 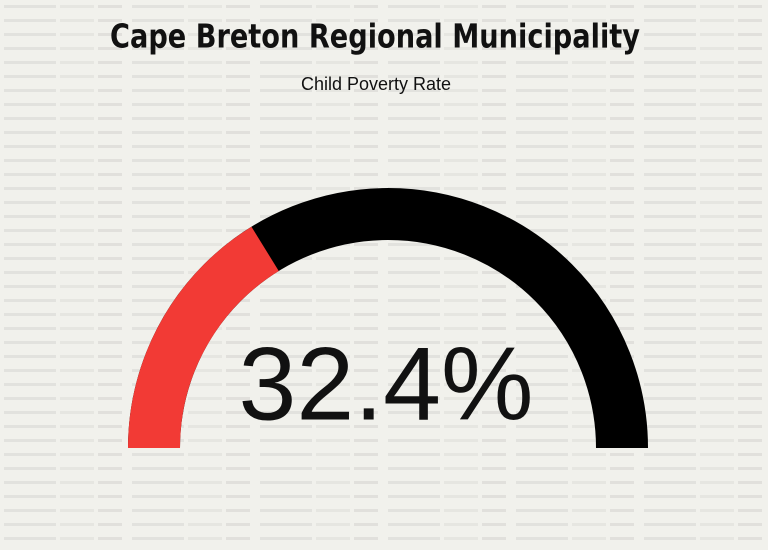 What do you see at coordinates (386, 384) in the screenshot?
I see `gauge-value-label: 32.4%` at bounding box center [386, 384].